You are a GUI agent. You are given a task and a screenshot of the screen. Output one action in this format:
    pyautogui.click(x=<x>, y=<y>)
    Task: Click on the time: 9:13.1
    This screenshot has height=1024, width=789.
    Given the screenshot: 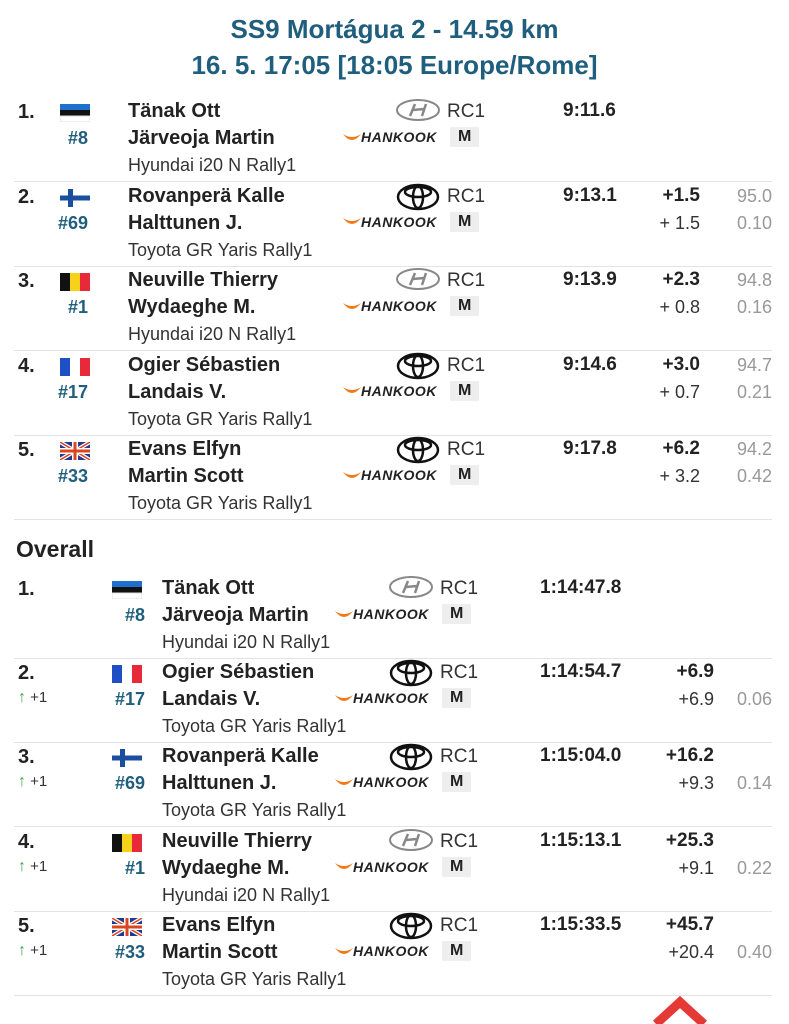 What is the action you would take?
    pyautogui.click(x=590, y=195)
    